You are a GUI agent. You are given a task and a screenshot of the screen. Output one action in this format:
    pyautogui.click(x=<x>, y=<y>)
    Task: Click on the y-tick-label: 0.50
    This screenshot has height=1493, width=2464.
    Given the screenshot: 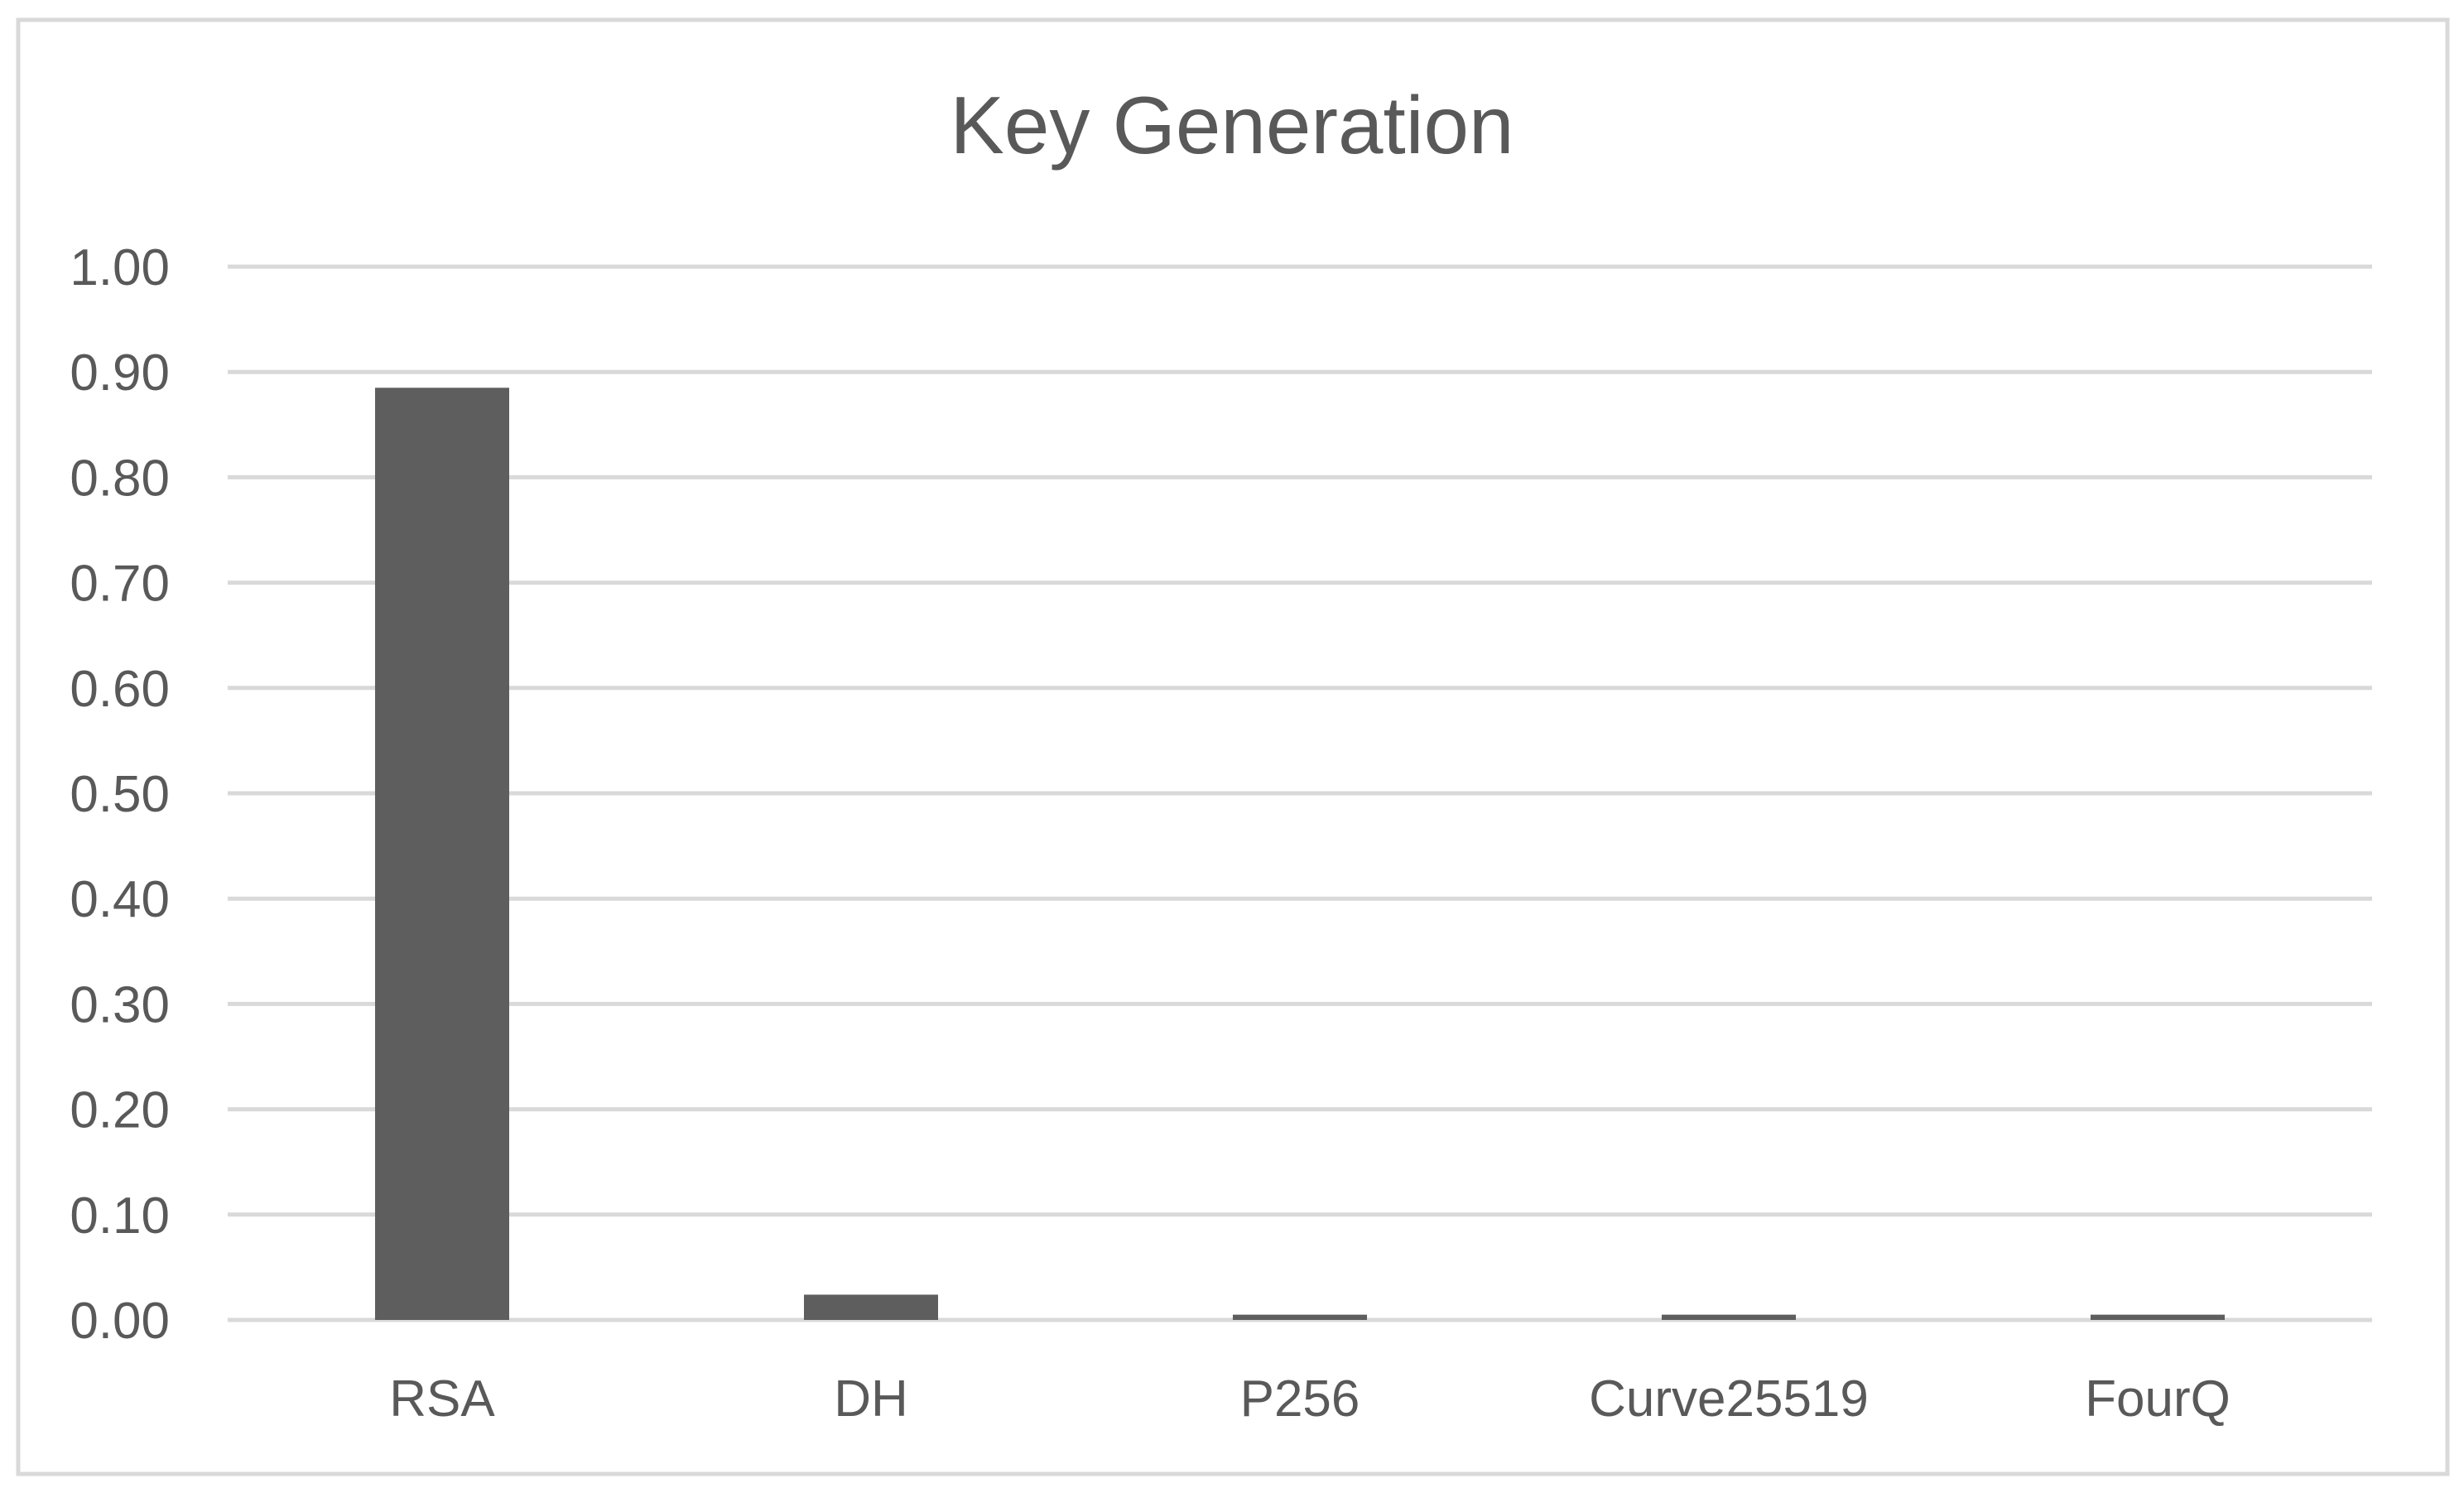 What is the action you would take?
    pyautogui.click(x=120, y=794)
    